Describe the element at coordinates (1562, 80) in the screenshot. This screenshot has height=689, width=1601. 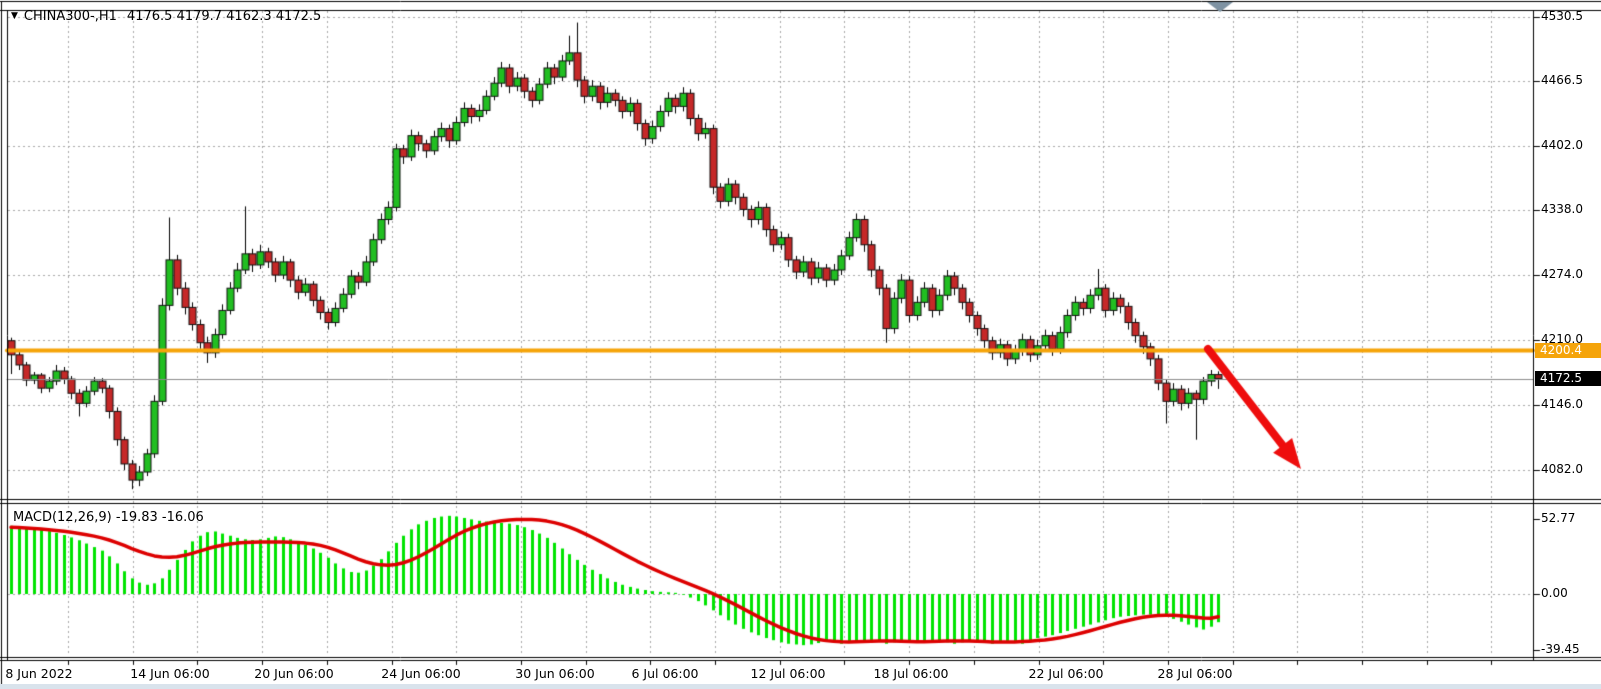
I see `price-axis-label: 4466.5` at that location.